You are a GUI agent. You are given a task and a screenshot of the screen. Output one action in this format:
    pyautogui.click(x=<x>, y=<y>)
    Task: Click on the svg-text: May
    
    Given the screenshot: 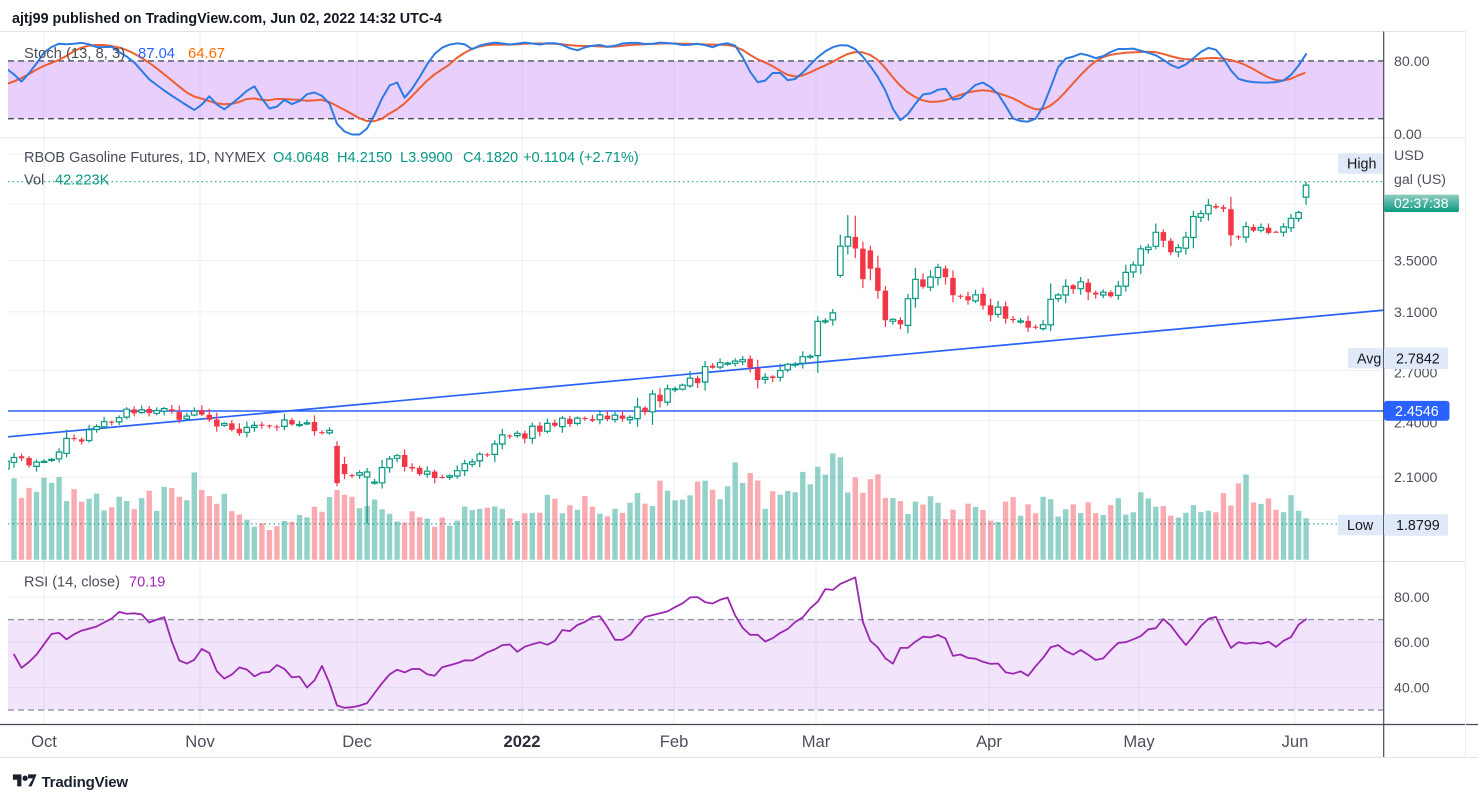 What is the action you would take?
    pyautogui.click(x=1139, y=741)
    